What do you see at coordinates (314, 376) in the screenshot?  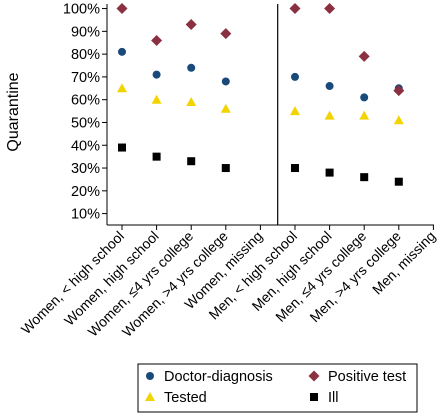 I see `legend-diamond-marker` at bounding box center [314, 376].